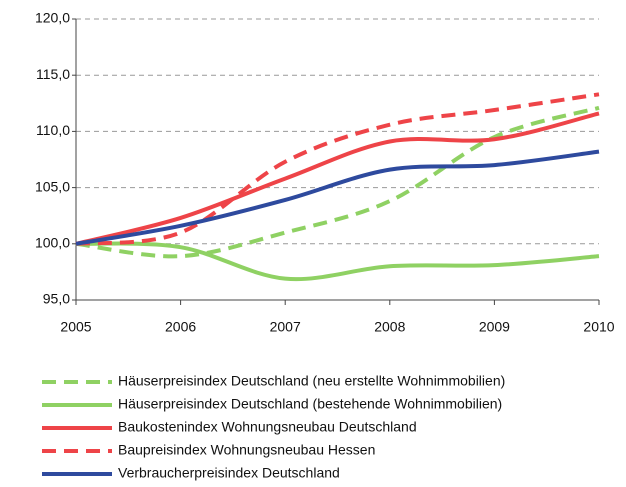 This screenshot has height=487, width=626. Describe the element at coordinates (229, 473) in the screenshot. I see `legend-label: Verbraucherpreisindex Deutschland` at that location.